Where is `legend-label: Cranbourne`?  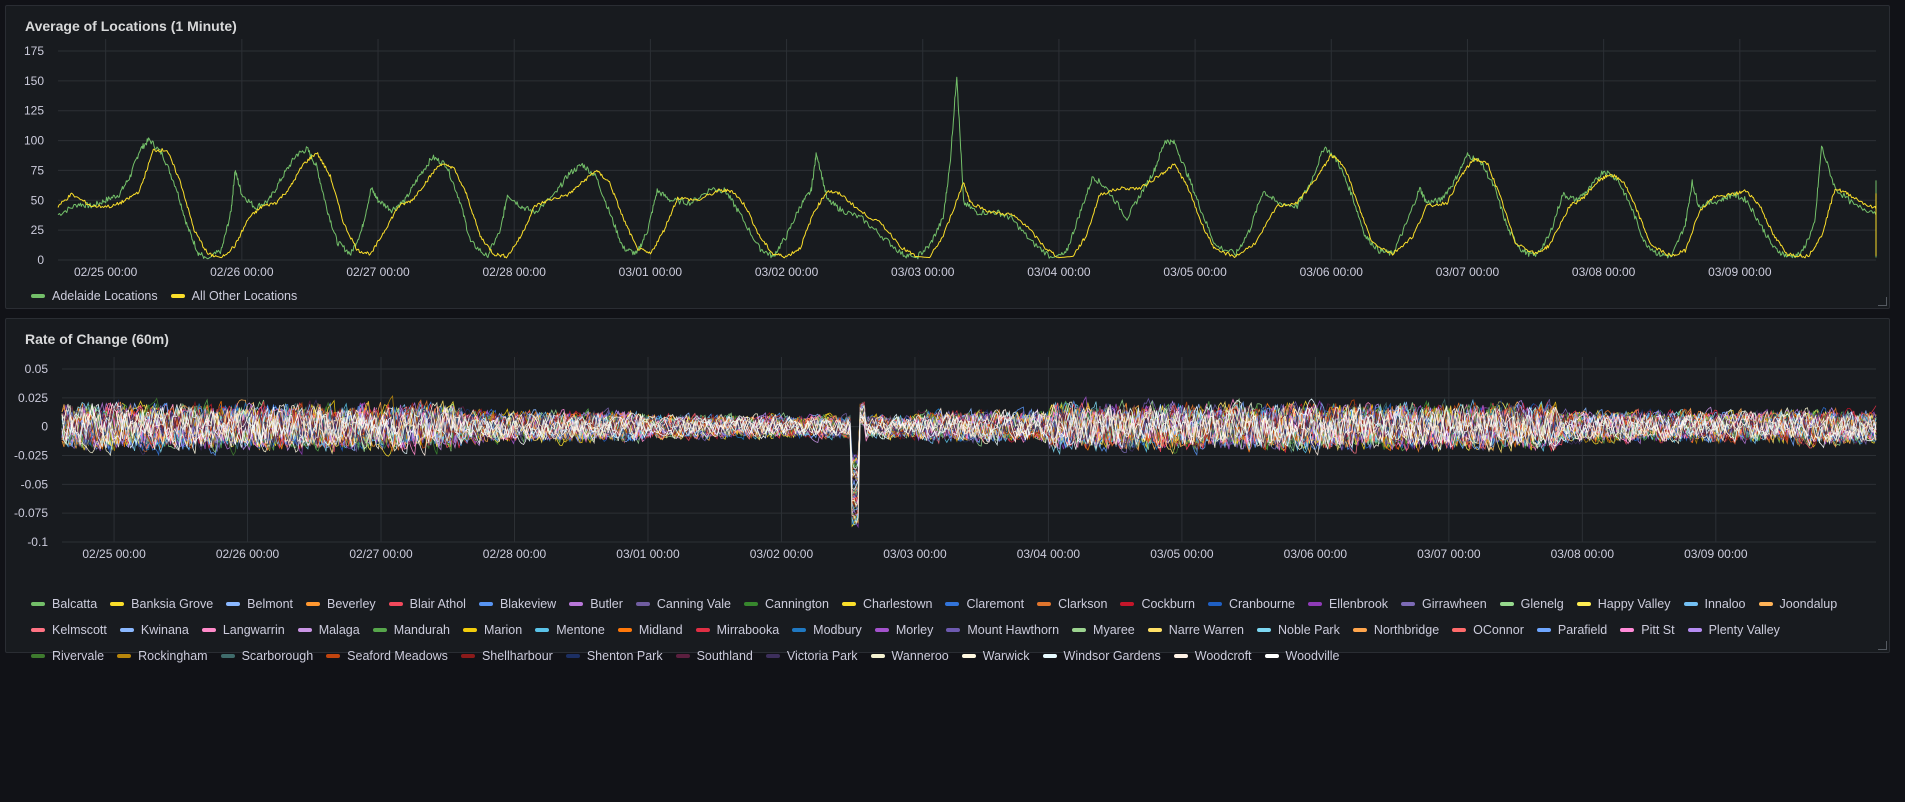 legend-label: Cranbourne is located at coordinates (1261, 604).